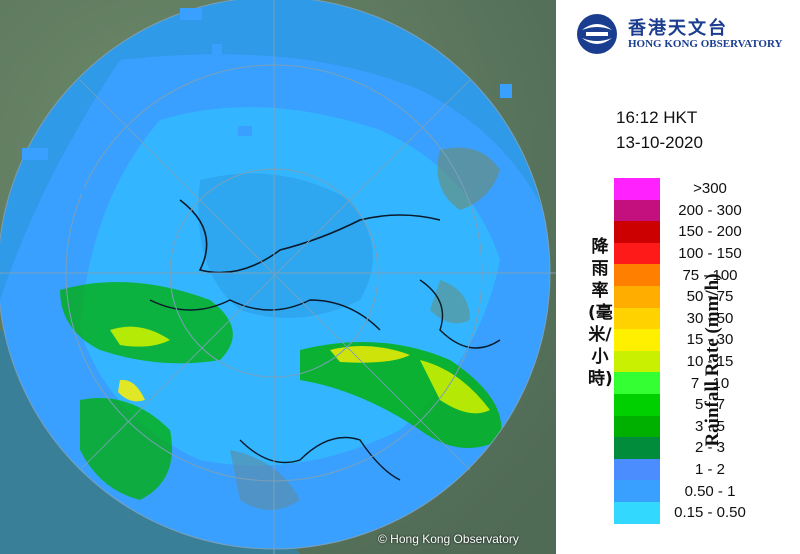  Describe the element at coordinates (687, 448) in the screenshot. I see `legend-row: 2 - 3` at that location.